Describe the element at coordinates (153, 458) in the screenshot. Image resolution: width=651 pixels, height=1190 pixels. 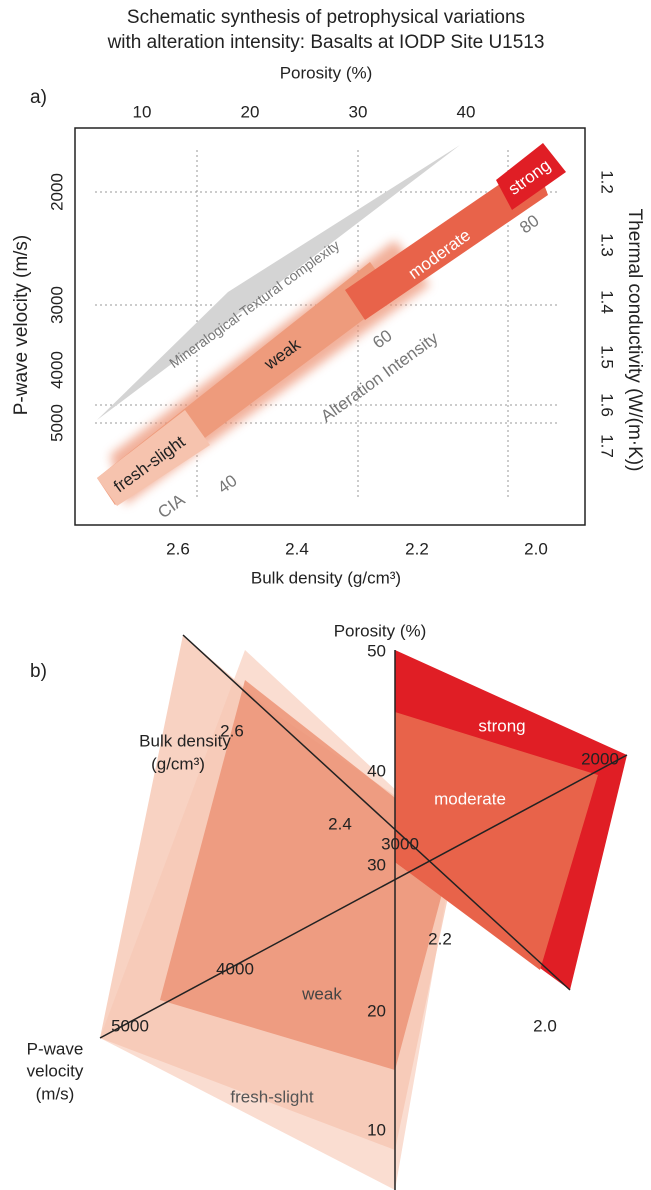
I see `fresh-band` at that location.